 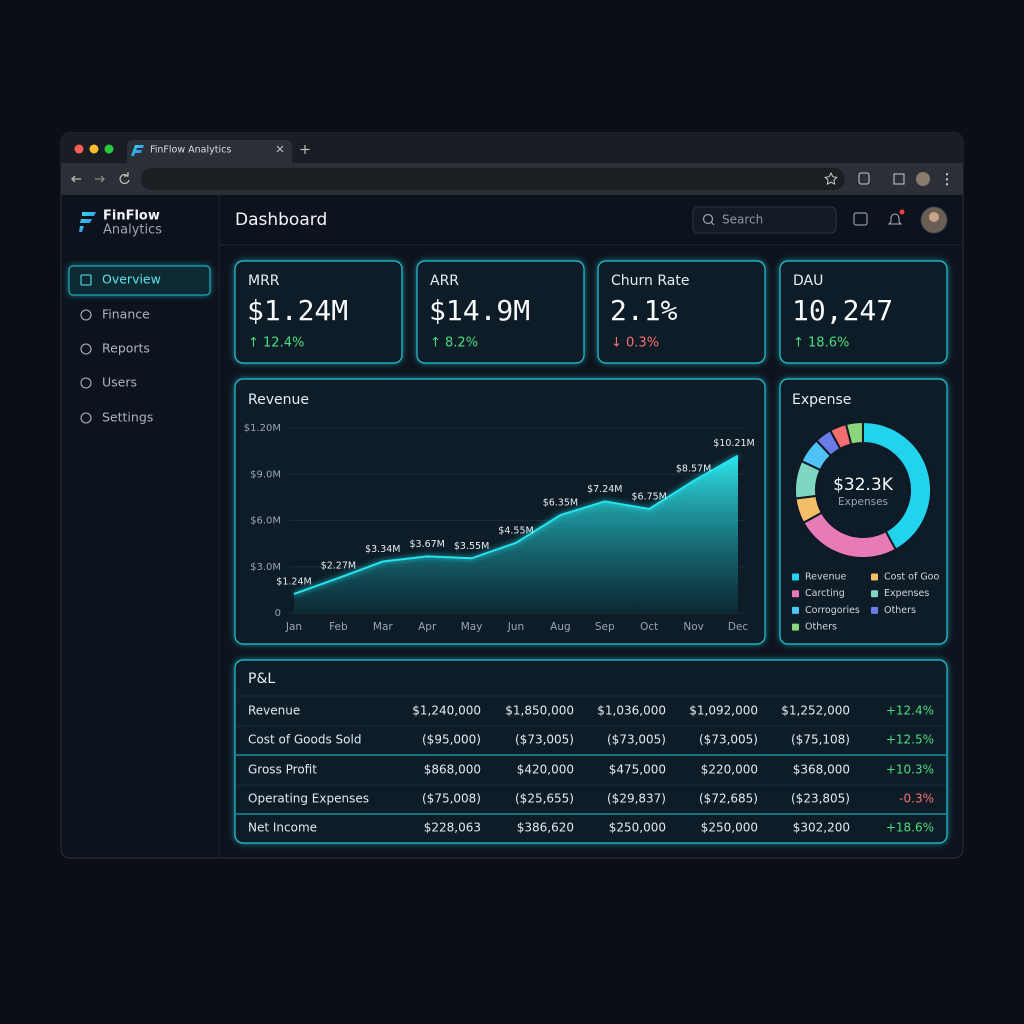 I want to click on table-cell: $1,092,000, so click(x=723, y=711).